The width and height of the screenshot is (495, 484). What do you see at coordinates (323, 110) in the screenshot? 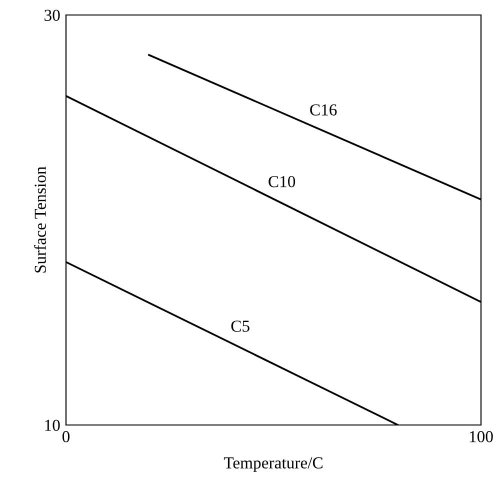
I see `series-label: C16` at bounding box center [323, 110].